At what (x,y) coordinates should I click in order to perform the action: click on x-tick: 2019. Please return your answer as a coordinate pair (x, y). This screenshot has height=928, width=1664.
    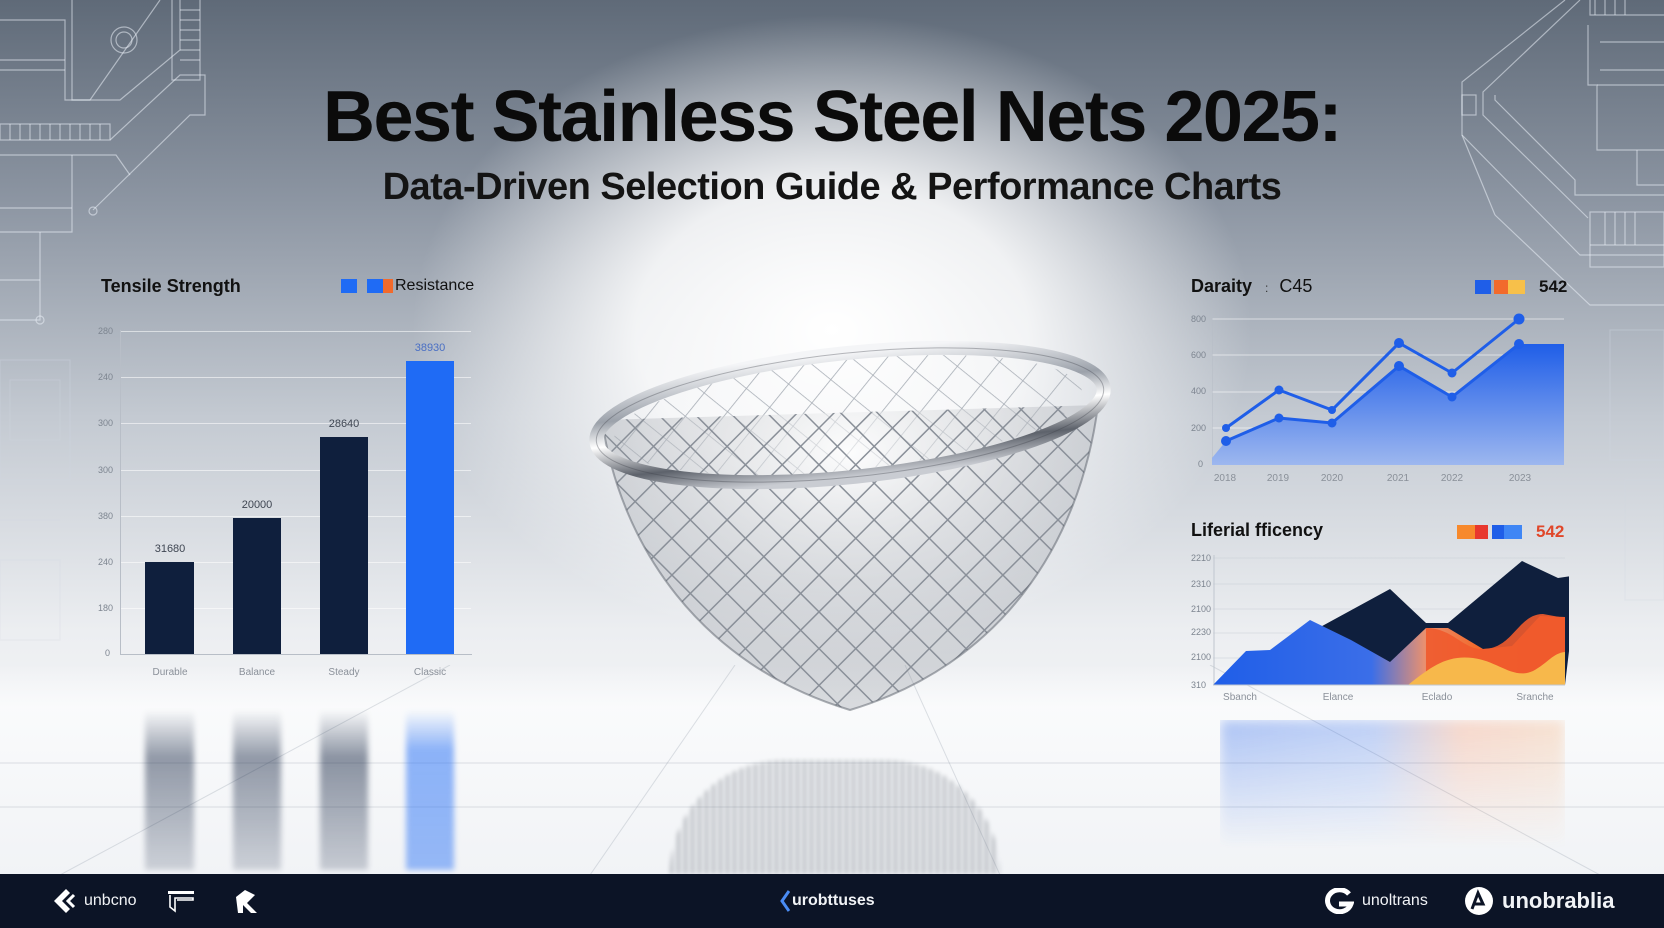
    Looking at the image, I should click on (1278, 478).